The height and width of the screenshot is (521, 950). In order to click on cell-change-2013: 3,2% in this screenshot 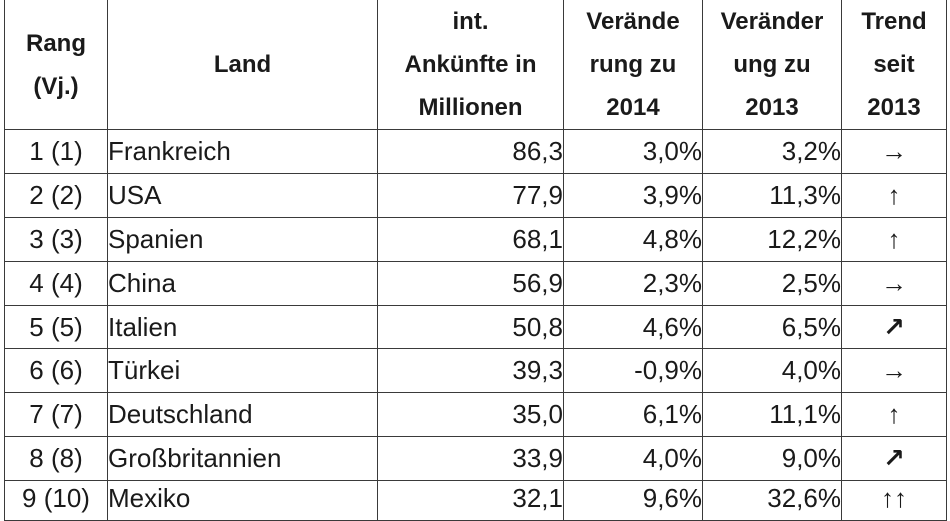, I will do `click(772, 151)`.